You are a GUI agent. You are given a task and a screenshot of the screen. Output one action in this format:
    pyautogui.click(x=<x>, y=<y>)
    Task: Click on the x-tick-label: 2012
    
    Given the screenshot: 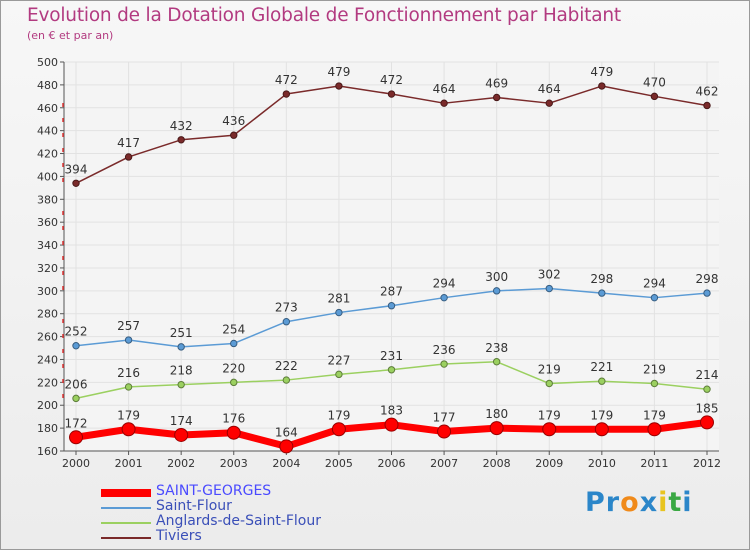 What is the action you would take?
    pyautogui.click(x=707, y=463)
    